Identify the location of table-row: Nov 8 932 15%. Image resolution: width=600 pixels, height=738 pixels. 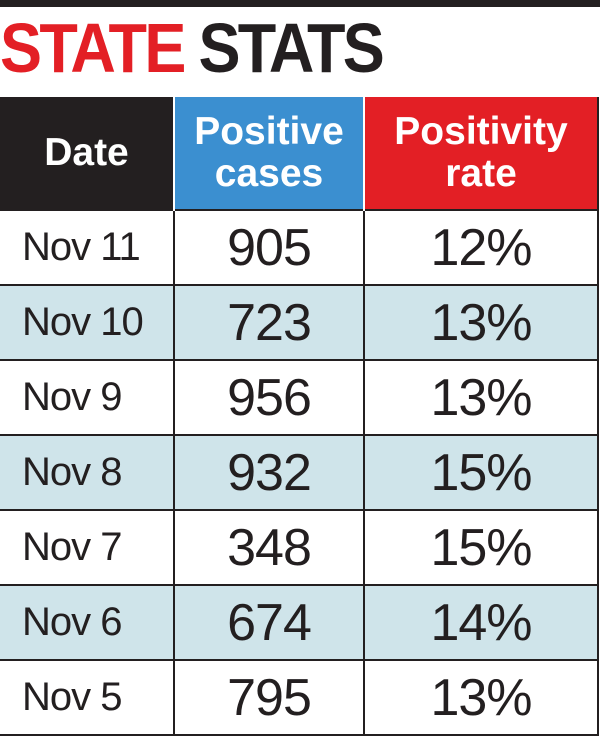
(299, 472).